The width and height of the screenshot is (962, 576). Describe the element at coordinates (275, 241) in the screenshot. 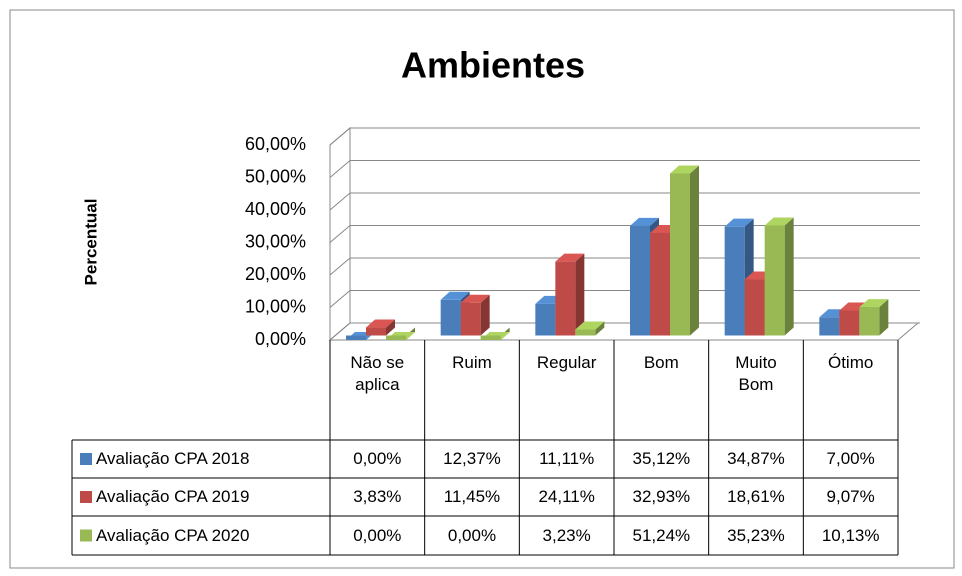

I see `y-tick-label: 30,00%` at that location.